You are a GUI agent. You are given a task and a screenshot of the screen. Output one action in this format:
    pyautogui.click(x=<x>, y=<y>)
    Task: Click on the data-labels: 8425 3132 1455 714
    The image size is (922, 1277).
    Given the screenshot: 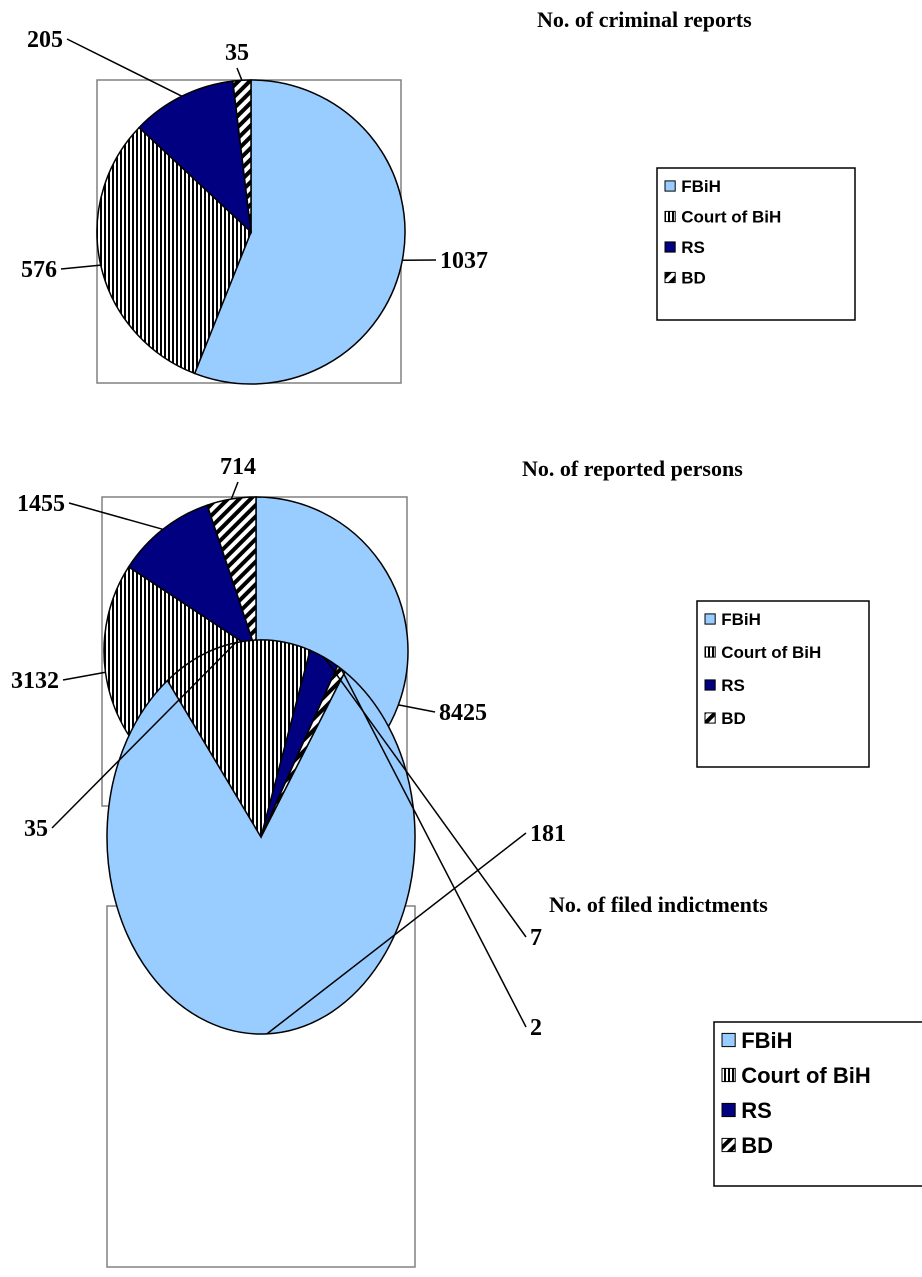 What is the action you would take?
    pyautogui.click(x=249, y=590)
    